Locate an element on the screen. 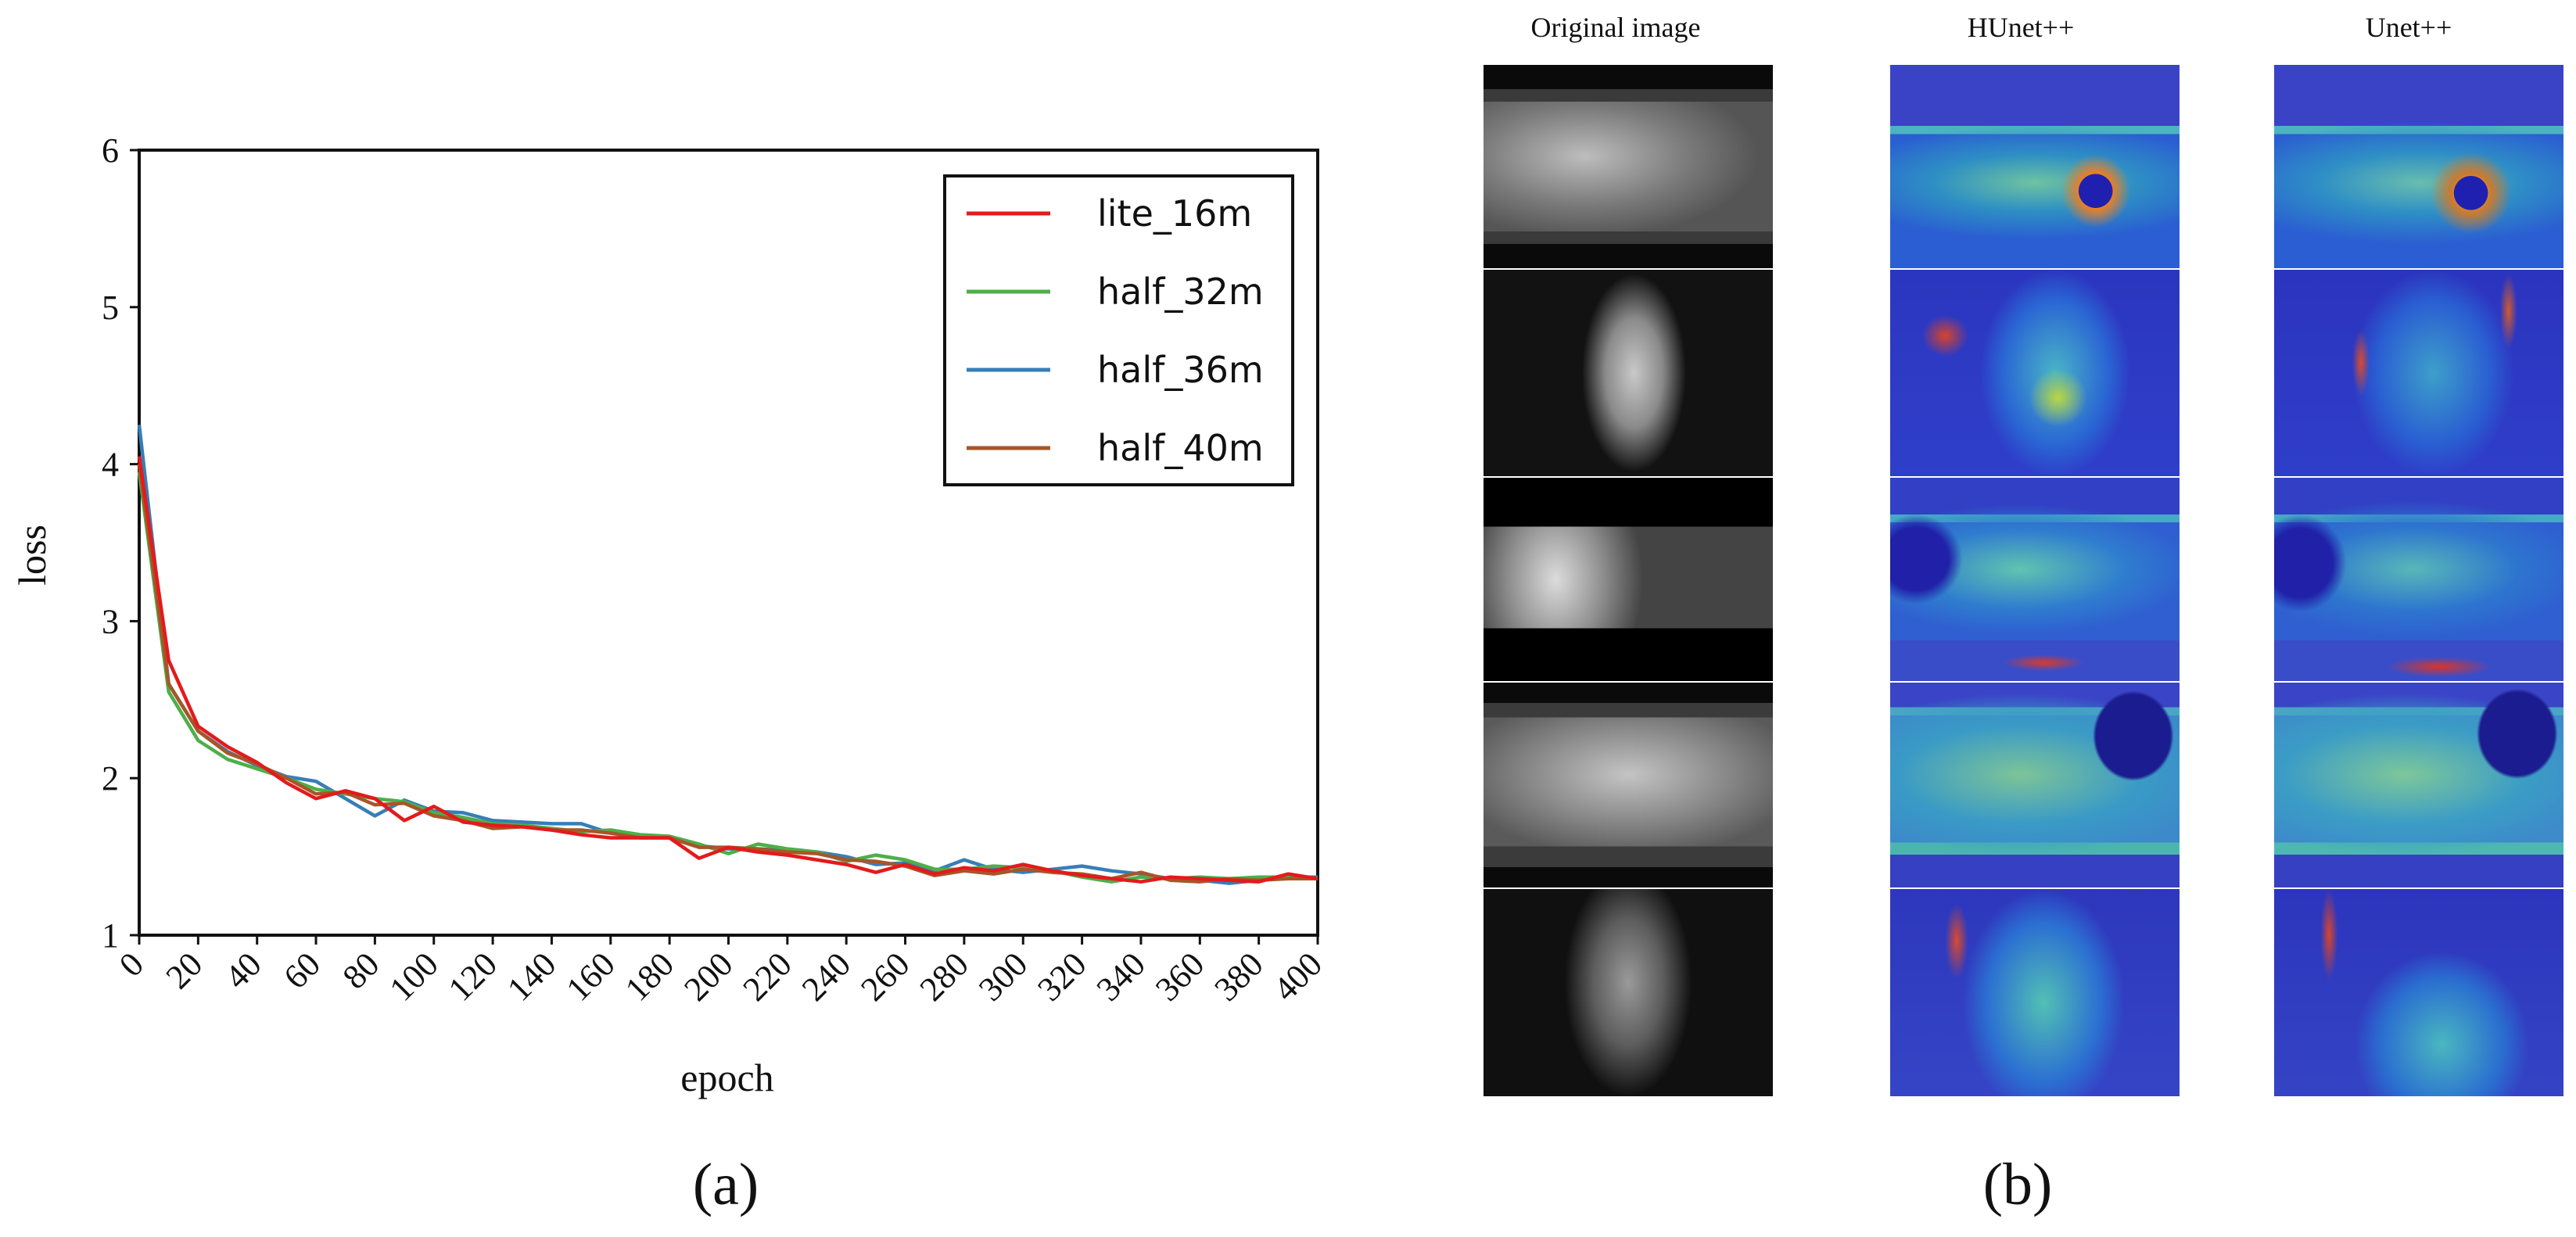 The height and width of the screenshot is (1237, 2576). legend-box is located at coordinates (1118, 330).